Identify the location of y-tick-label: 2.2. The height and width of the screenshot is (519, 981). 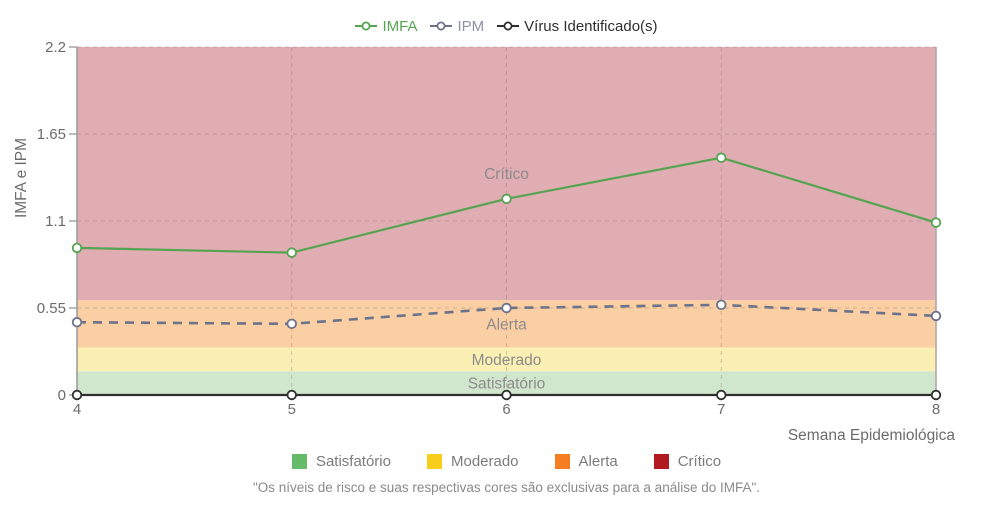
(55, 47).